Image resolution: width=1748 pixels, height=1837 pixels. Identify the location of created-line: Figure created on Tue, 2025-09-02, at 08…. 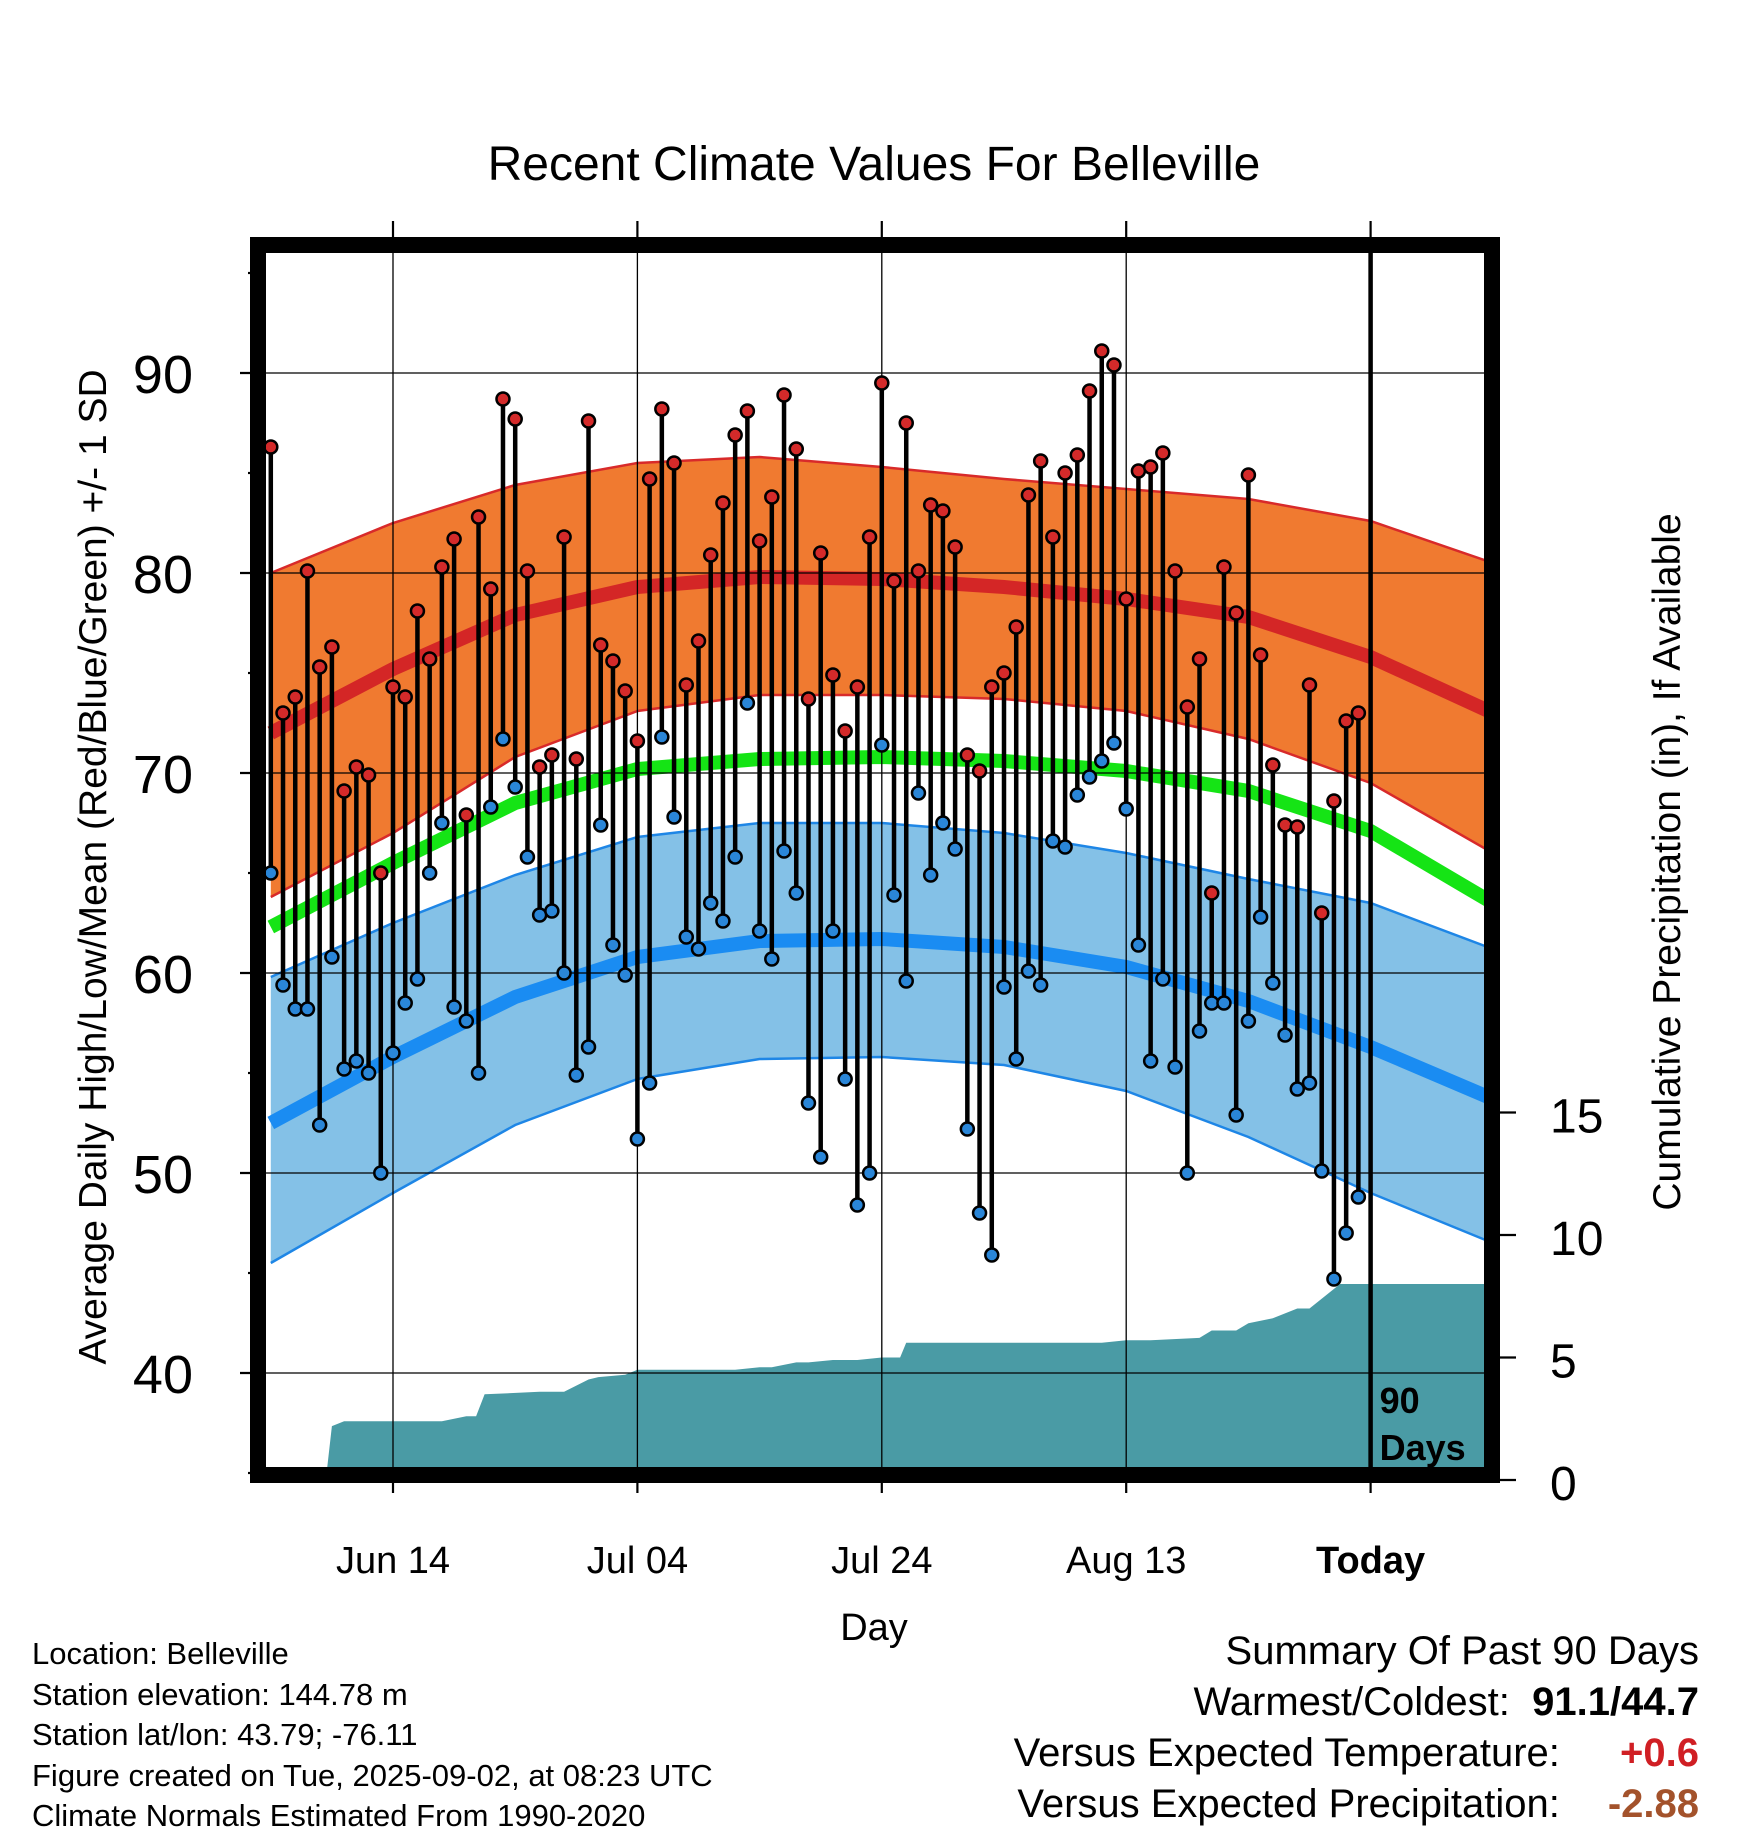
(372, 1775).